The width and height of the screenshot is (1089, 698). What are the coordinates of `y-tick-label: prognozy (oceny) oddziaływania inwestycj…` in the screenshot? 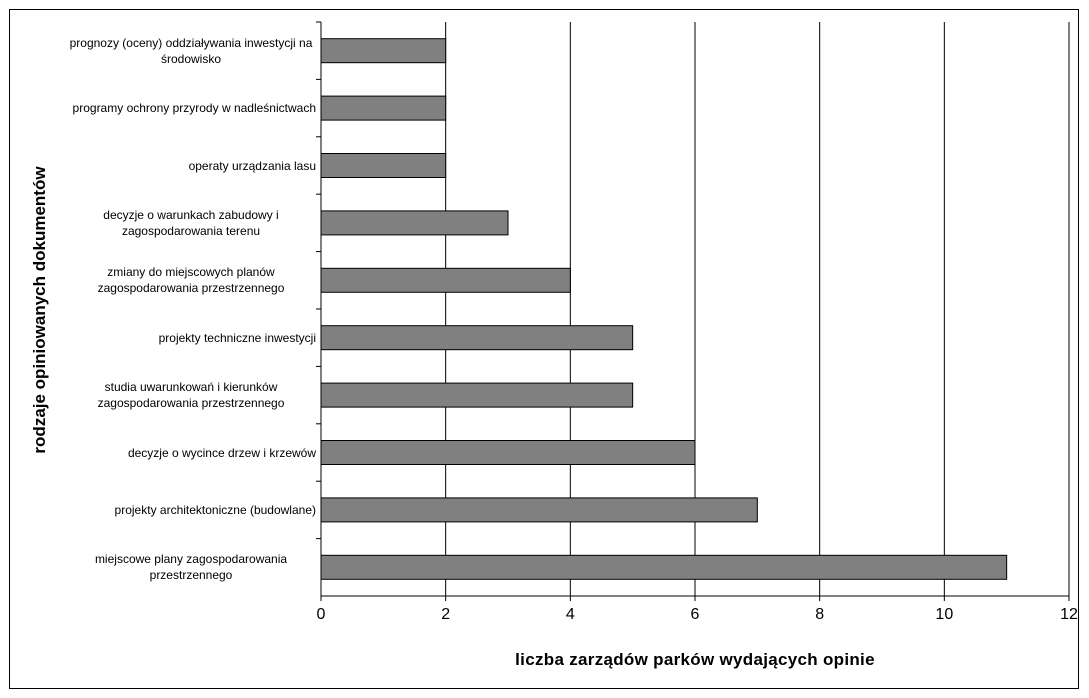 It's located at (191, 50).